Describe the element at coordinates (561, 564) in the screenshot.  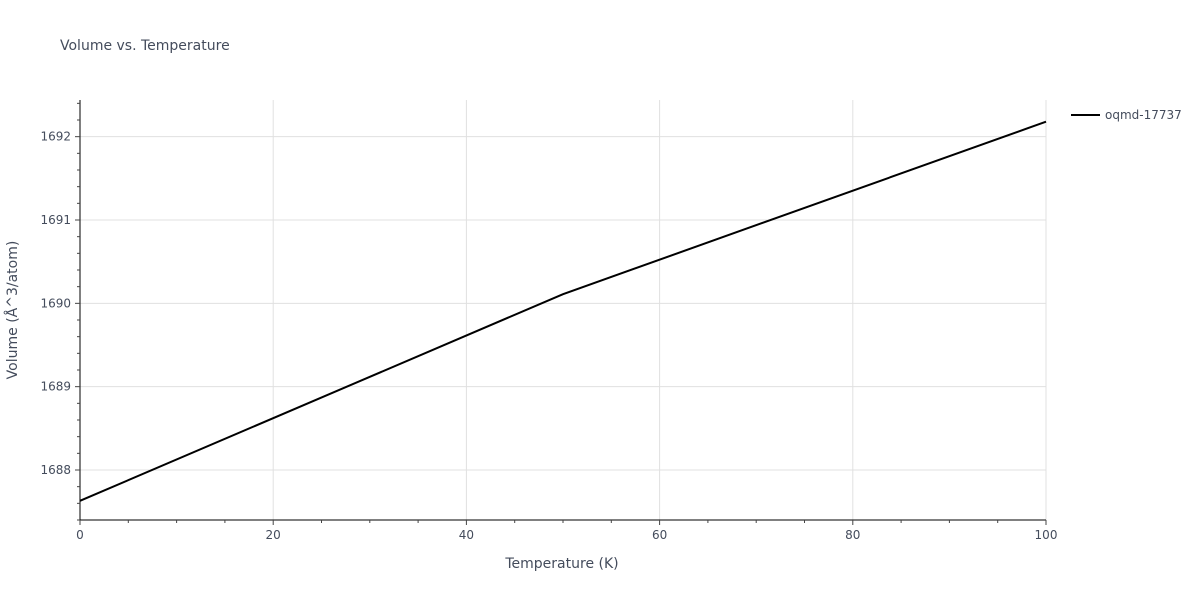
I see `x-axis-title: Temperature (K)` at that location.